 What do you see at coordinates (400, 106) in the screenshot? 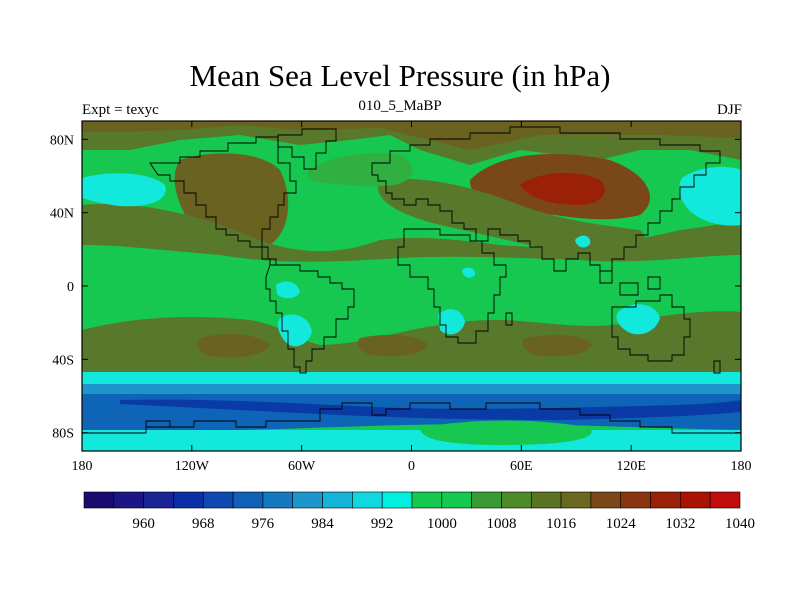
I see `period-label: 010_5_MaBP` at bounding box center [400, 106].